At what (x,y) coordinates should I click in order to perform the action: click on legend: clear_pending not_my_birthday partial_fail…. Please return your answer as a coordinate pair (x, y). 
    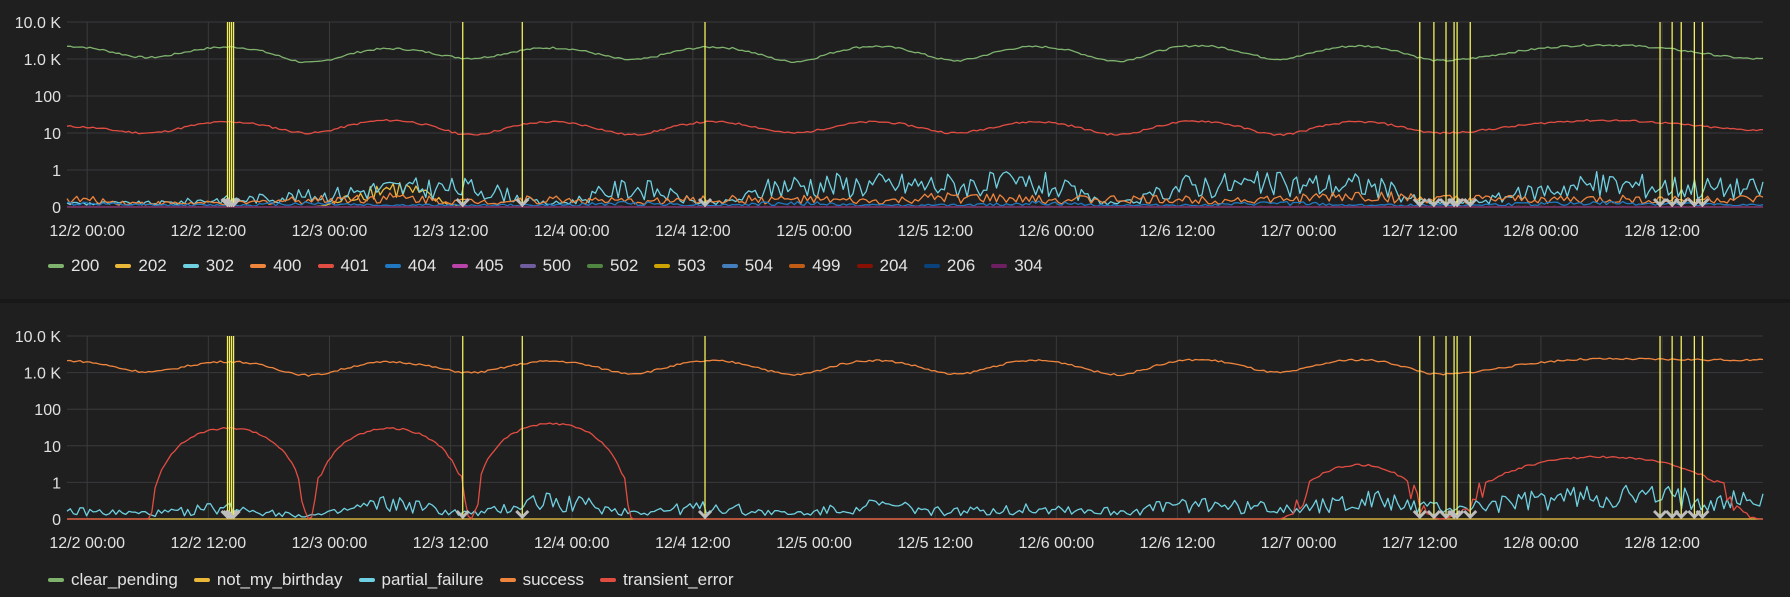
    Looking at the image, I should click on (399, 580).